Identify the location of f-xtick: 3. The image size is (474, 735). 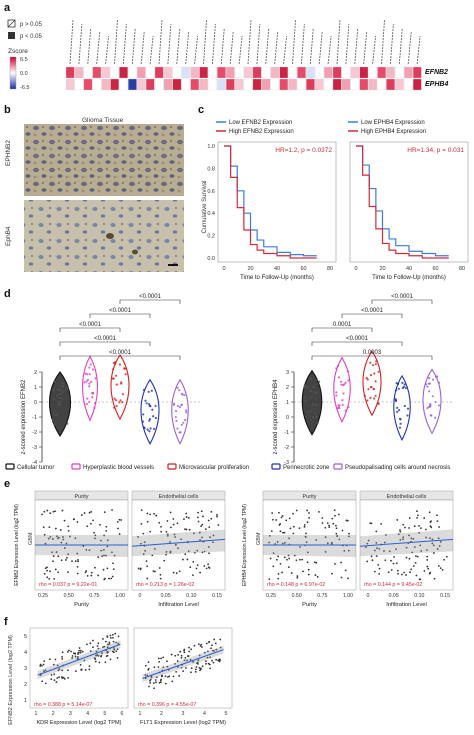
(70, 714).